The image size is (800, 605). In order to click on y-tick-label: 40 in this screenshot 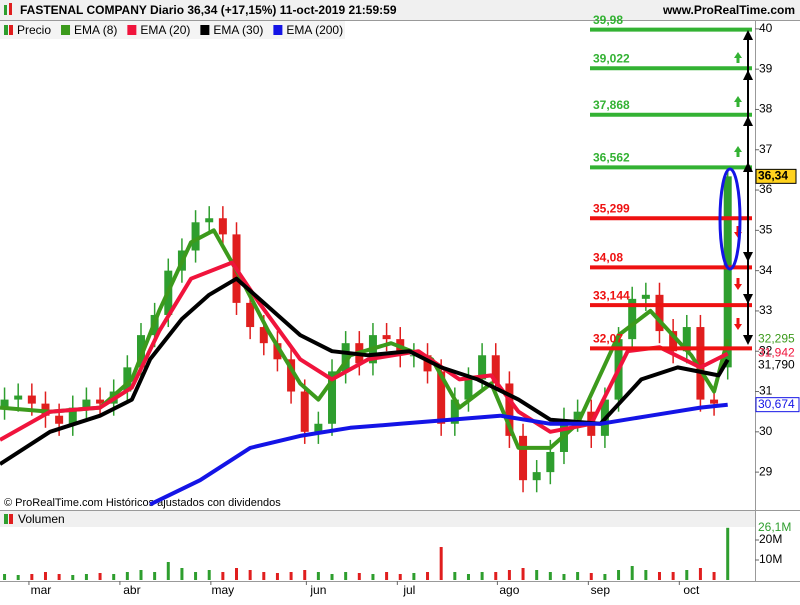, I will do `click(766, 28)`.